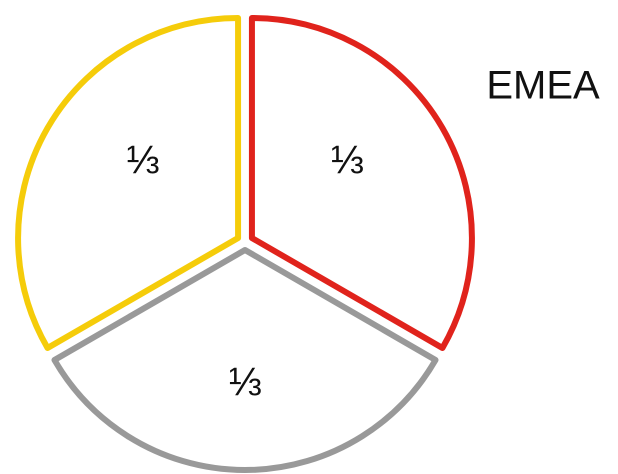  I want to click on chart-title: EMEA, so click(543, 86).